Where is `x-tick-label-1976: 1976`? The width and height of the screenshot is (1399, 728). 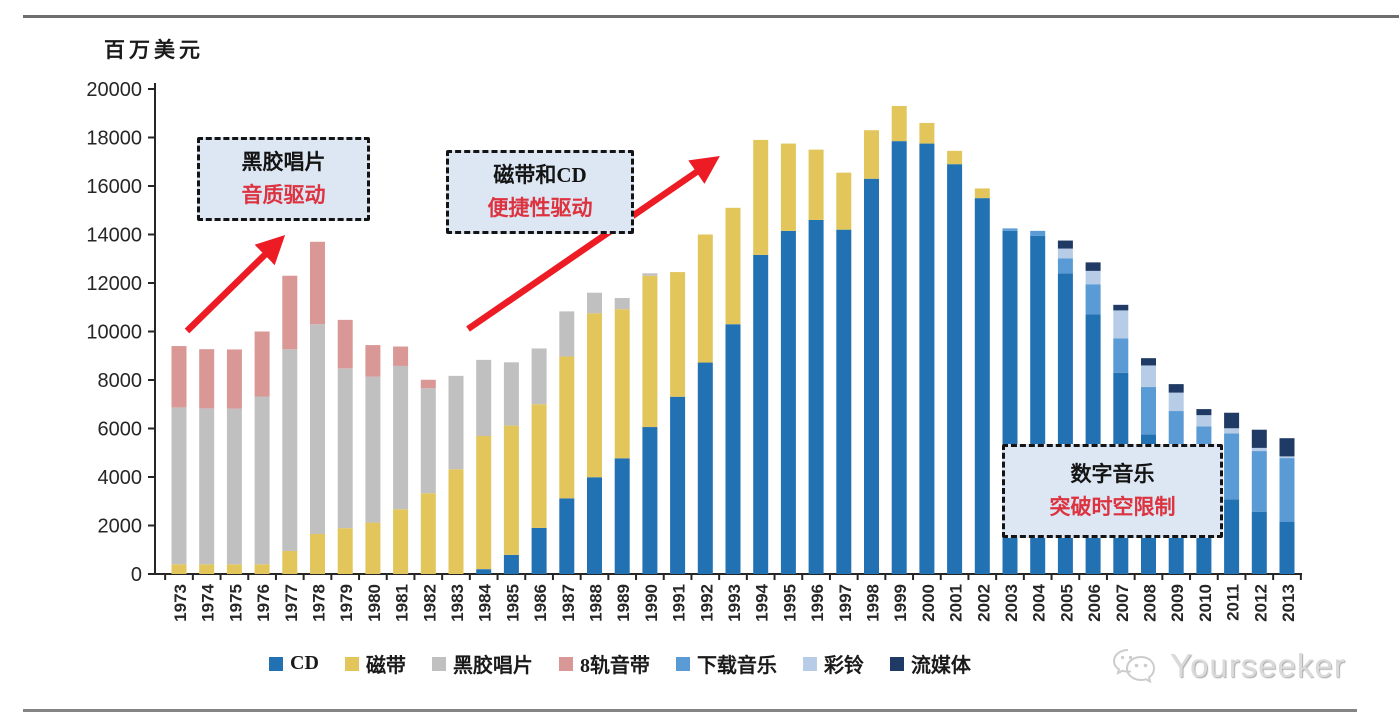
x-tick-label-1976: 1976 is located at coordinates (263, 603).